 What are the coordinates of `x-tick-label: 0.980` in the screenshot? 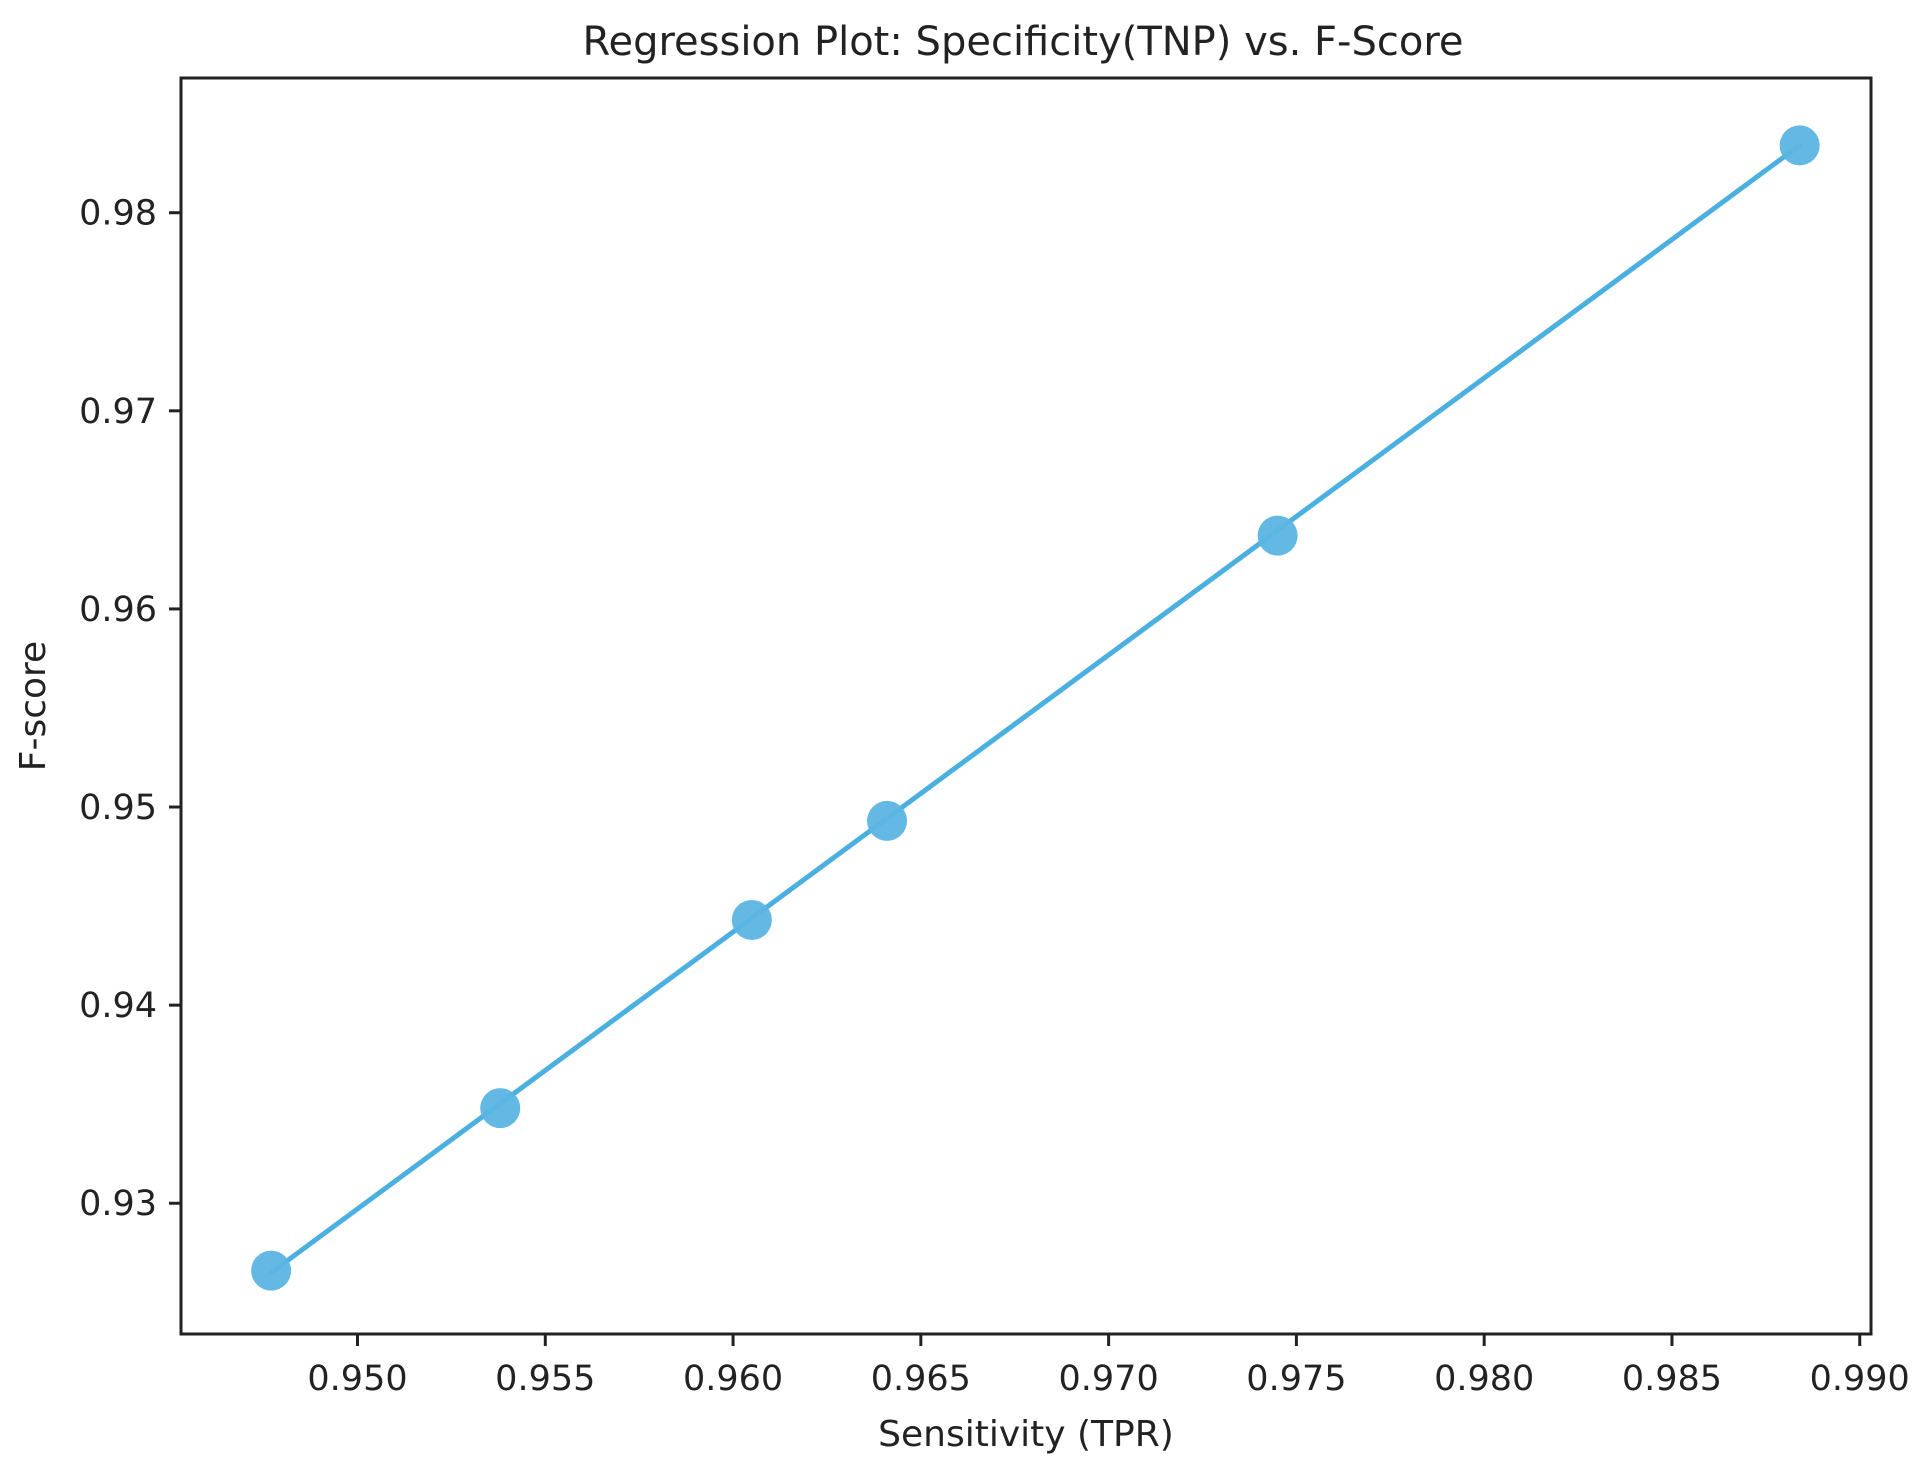 It's located at (1484, 1379).